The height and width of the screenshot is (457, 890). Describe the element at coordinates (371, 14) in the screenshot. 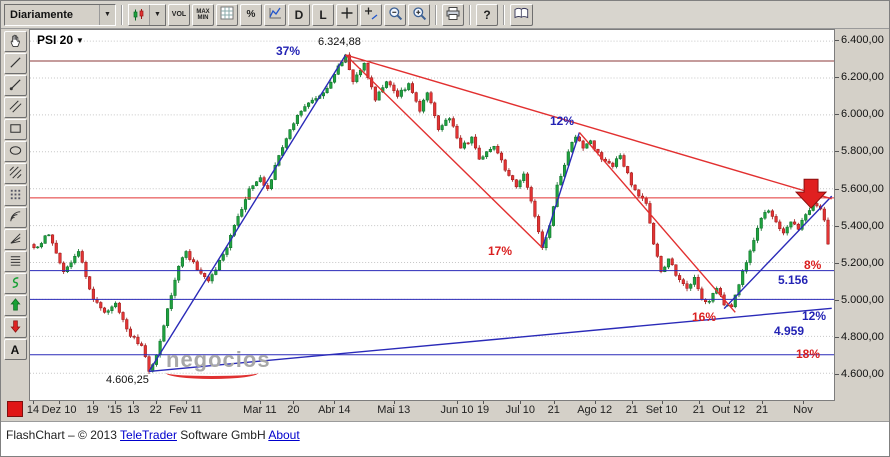

I see `add-object-button` at that location.